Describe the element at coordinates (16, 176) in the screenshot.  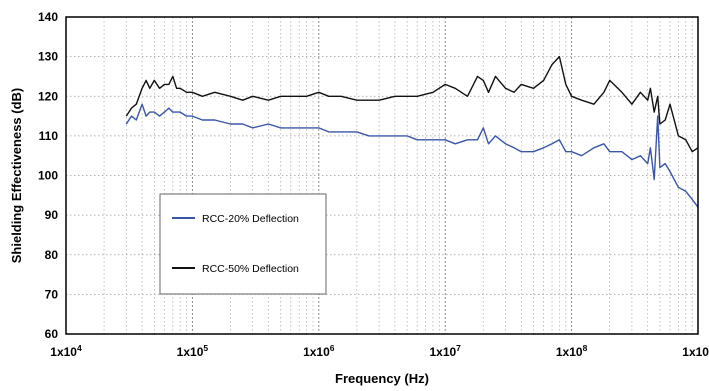
I see `y-axis-title: Shielding Effectiveness (dB)` at that location.